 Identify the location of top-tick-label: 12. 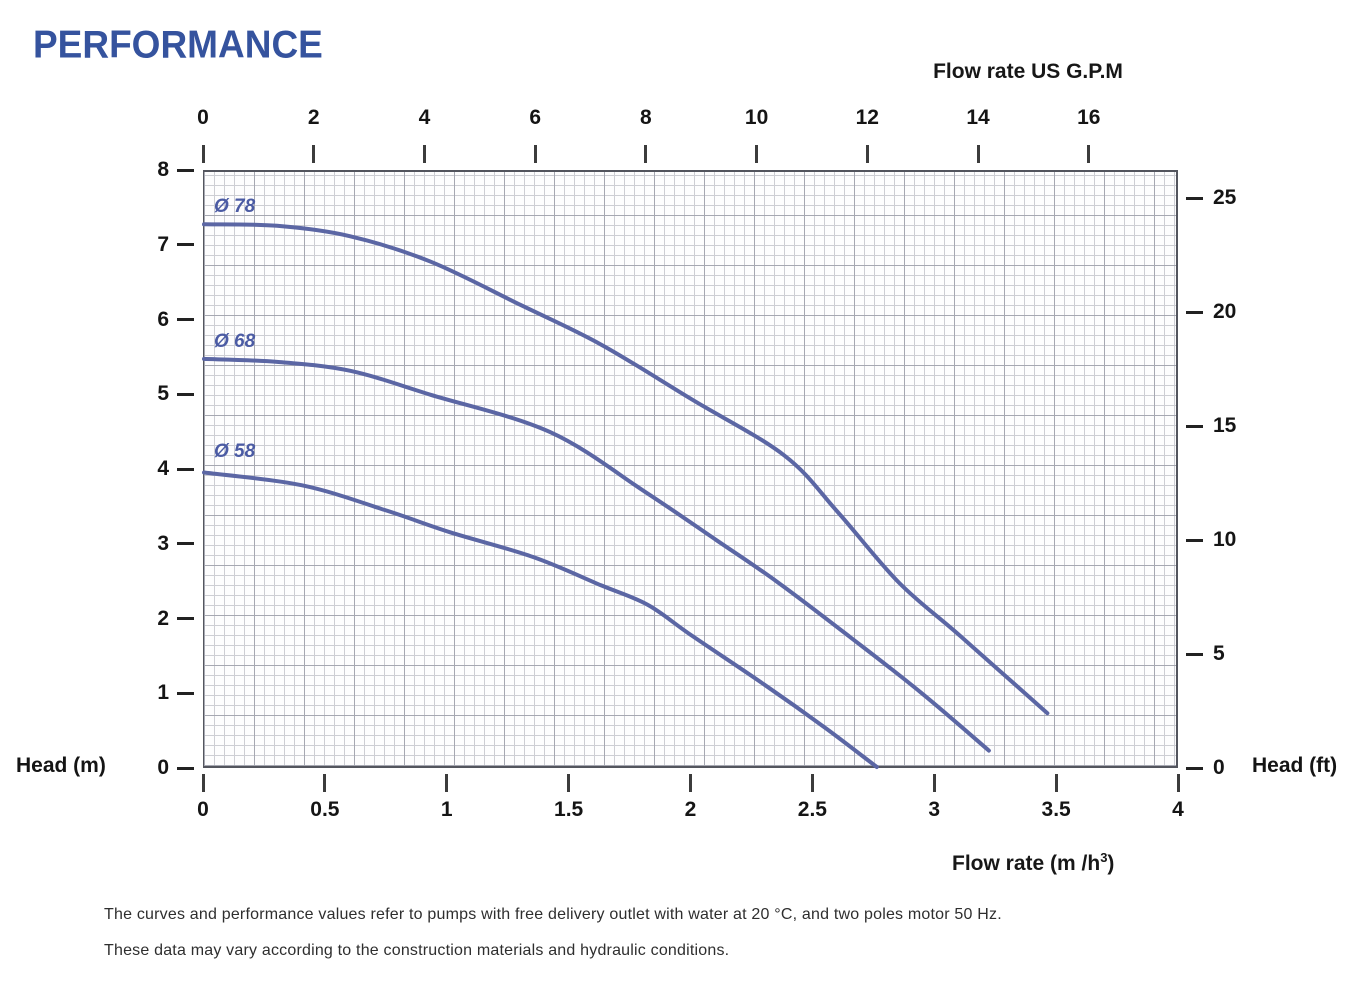
(867, 117).